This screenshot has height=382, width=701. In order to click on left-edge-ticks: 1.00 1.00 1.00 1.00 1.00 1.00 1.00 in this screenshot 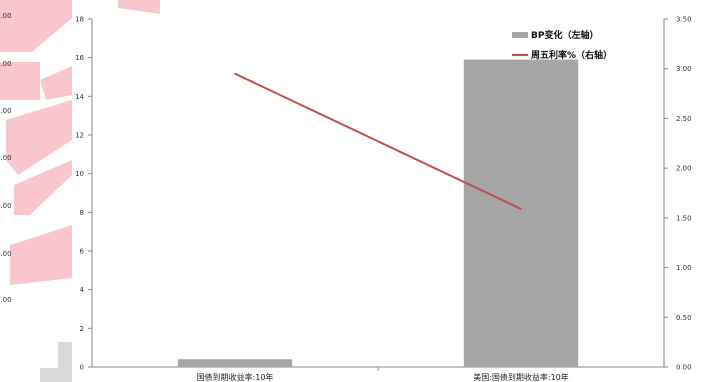, I will do `click(6, 158)`.